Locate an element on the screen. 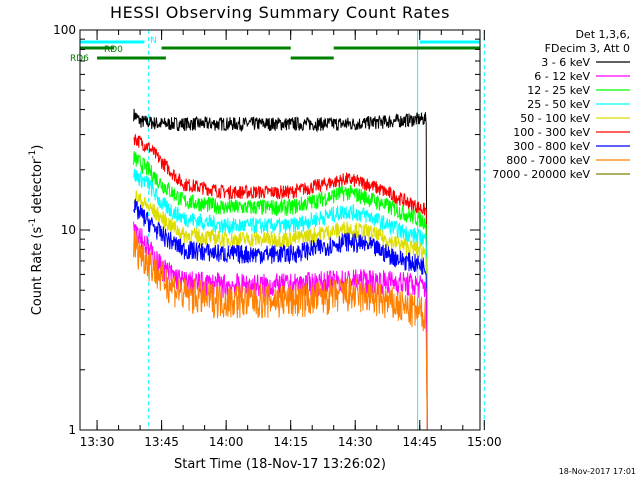  legend-label-0: 3 - 6 keV is located at coordinates (565, 62).